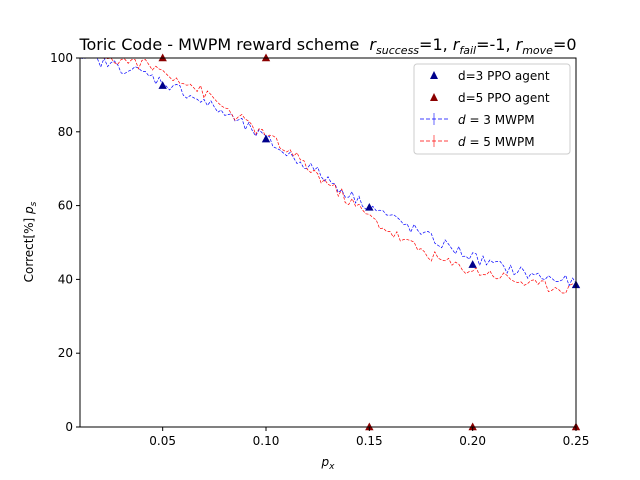 The width and height of the screenshot is (640, 480). Describe the element at coordinates (457, 44) in the screenshot. I see `title-r-fail: r` at that location.